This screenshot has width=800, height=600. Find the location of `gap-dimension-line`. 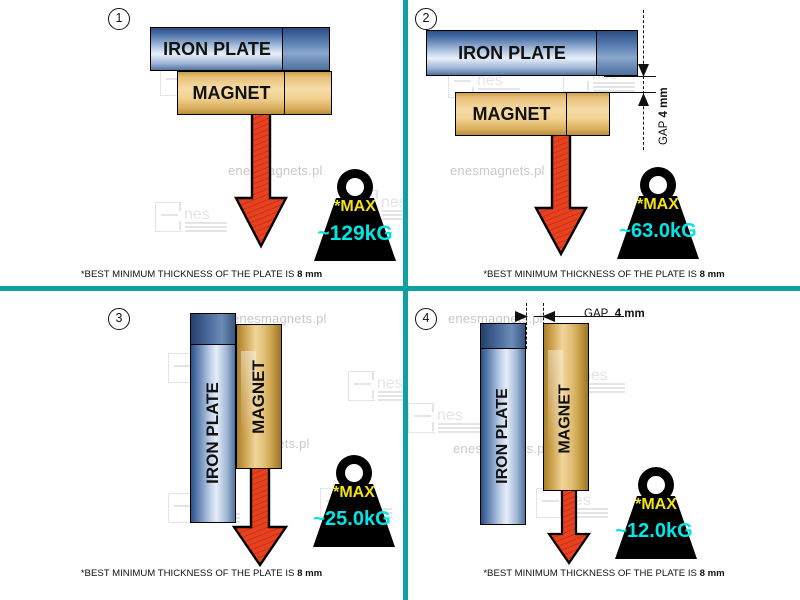

gap-dimension-line is located at coordinates (579, 317).